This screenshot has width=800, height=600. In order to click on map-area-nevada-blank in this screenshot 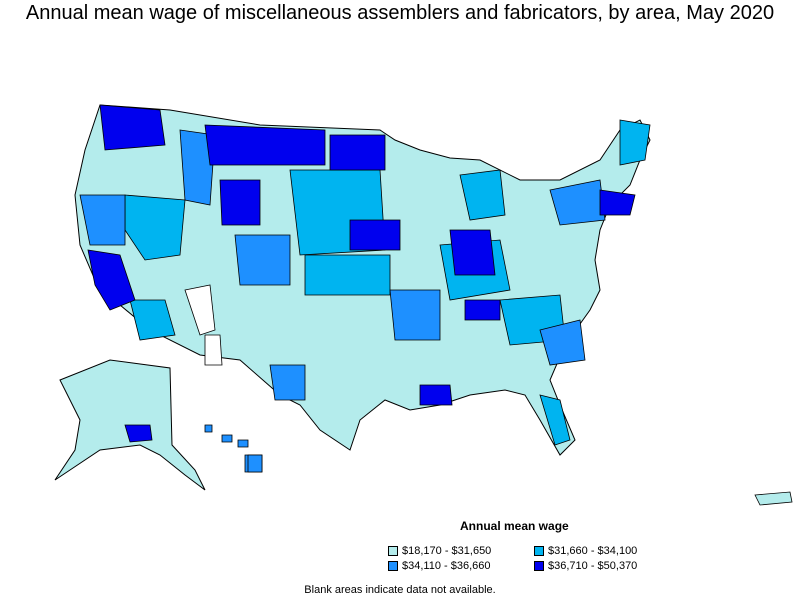, I will do `click(200, 310)`.